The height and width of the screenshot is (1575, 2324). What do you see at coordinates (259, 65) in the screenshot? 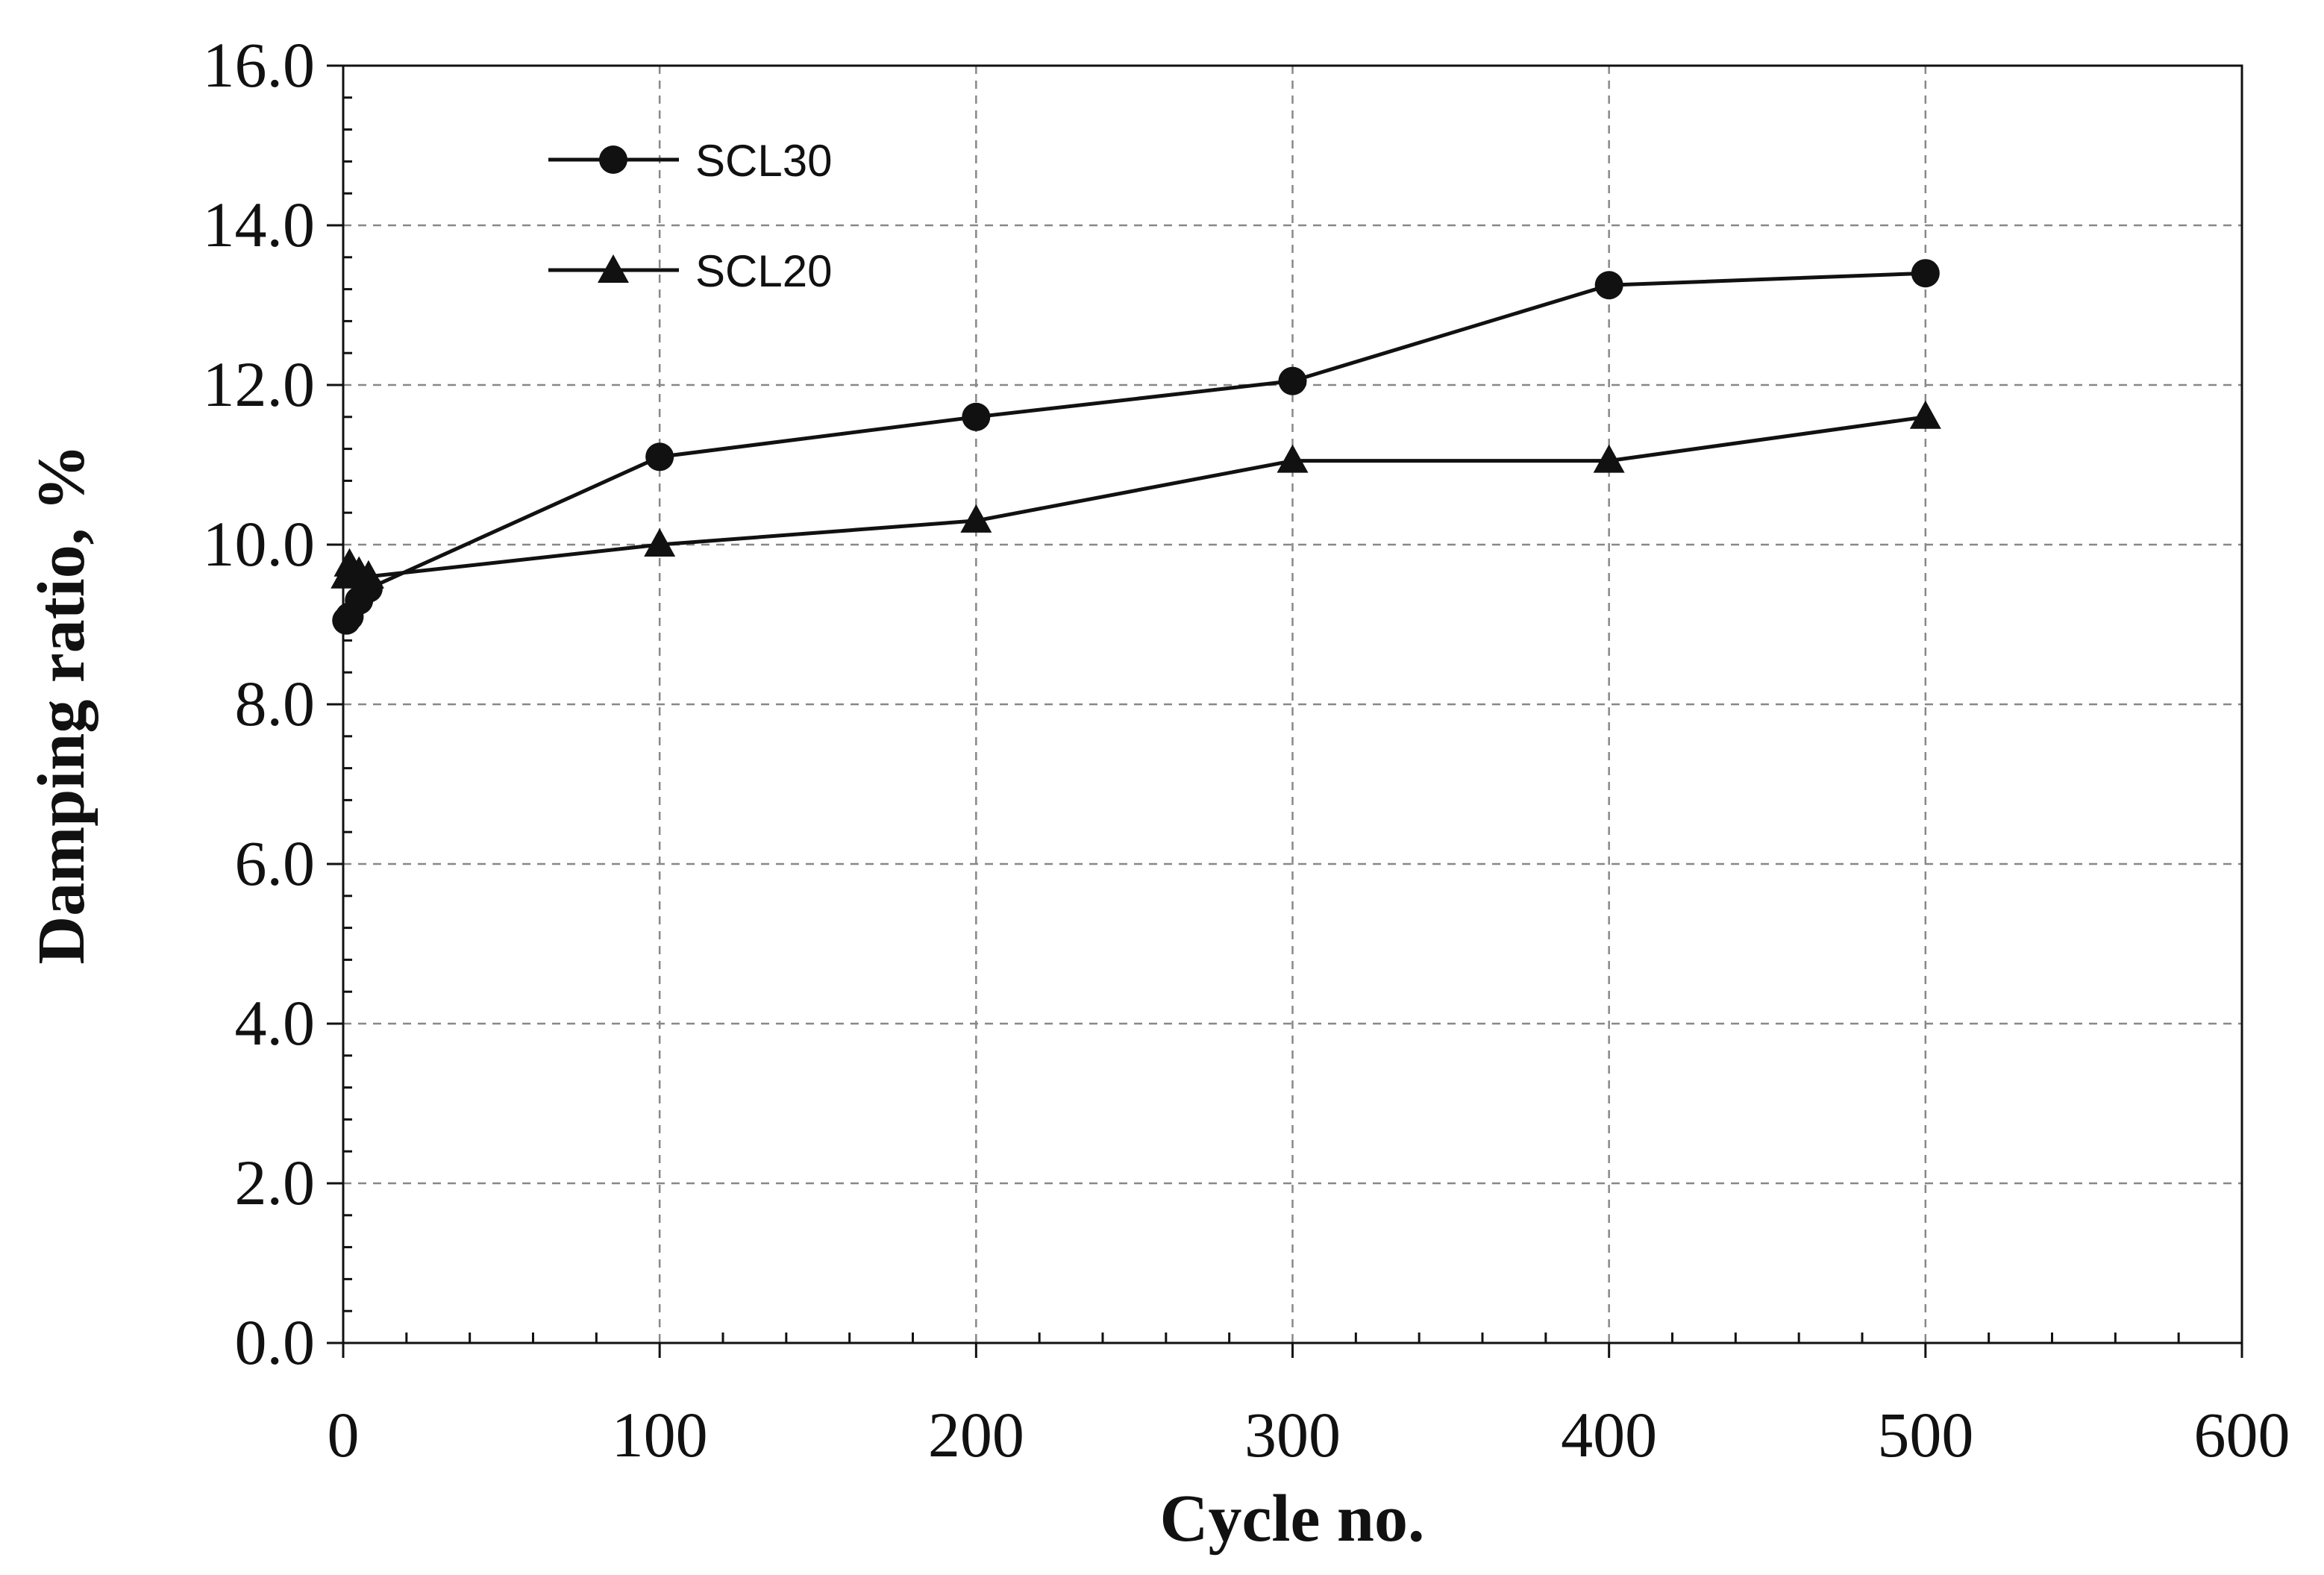
I see `y-tick-label-16.0: 16.0` at bounding box center [259, 65].